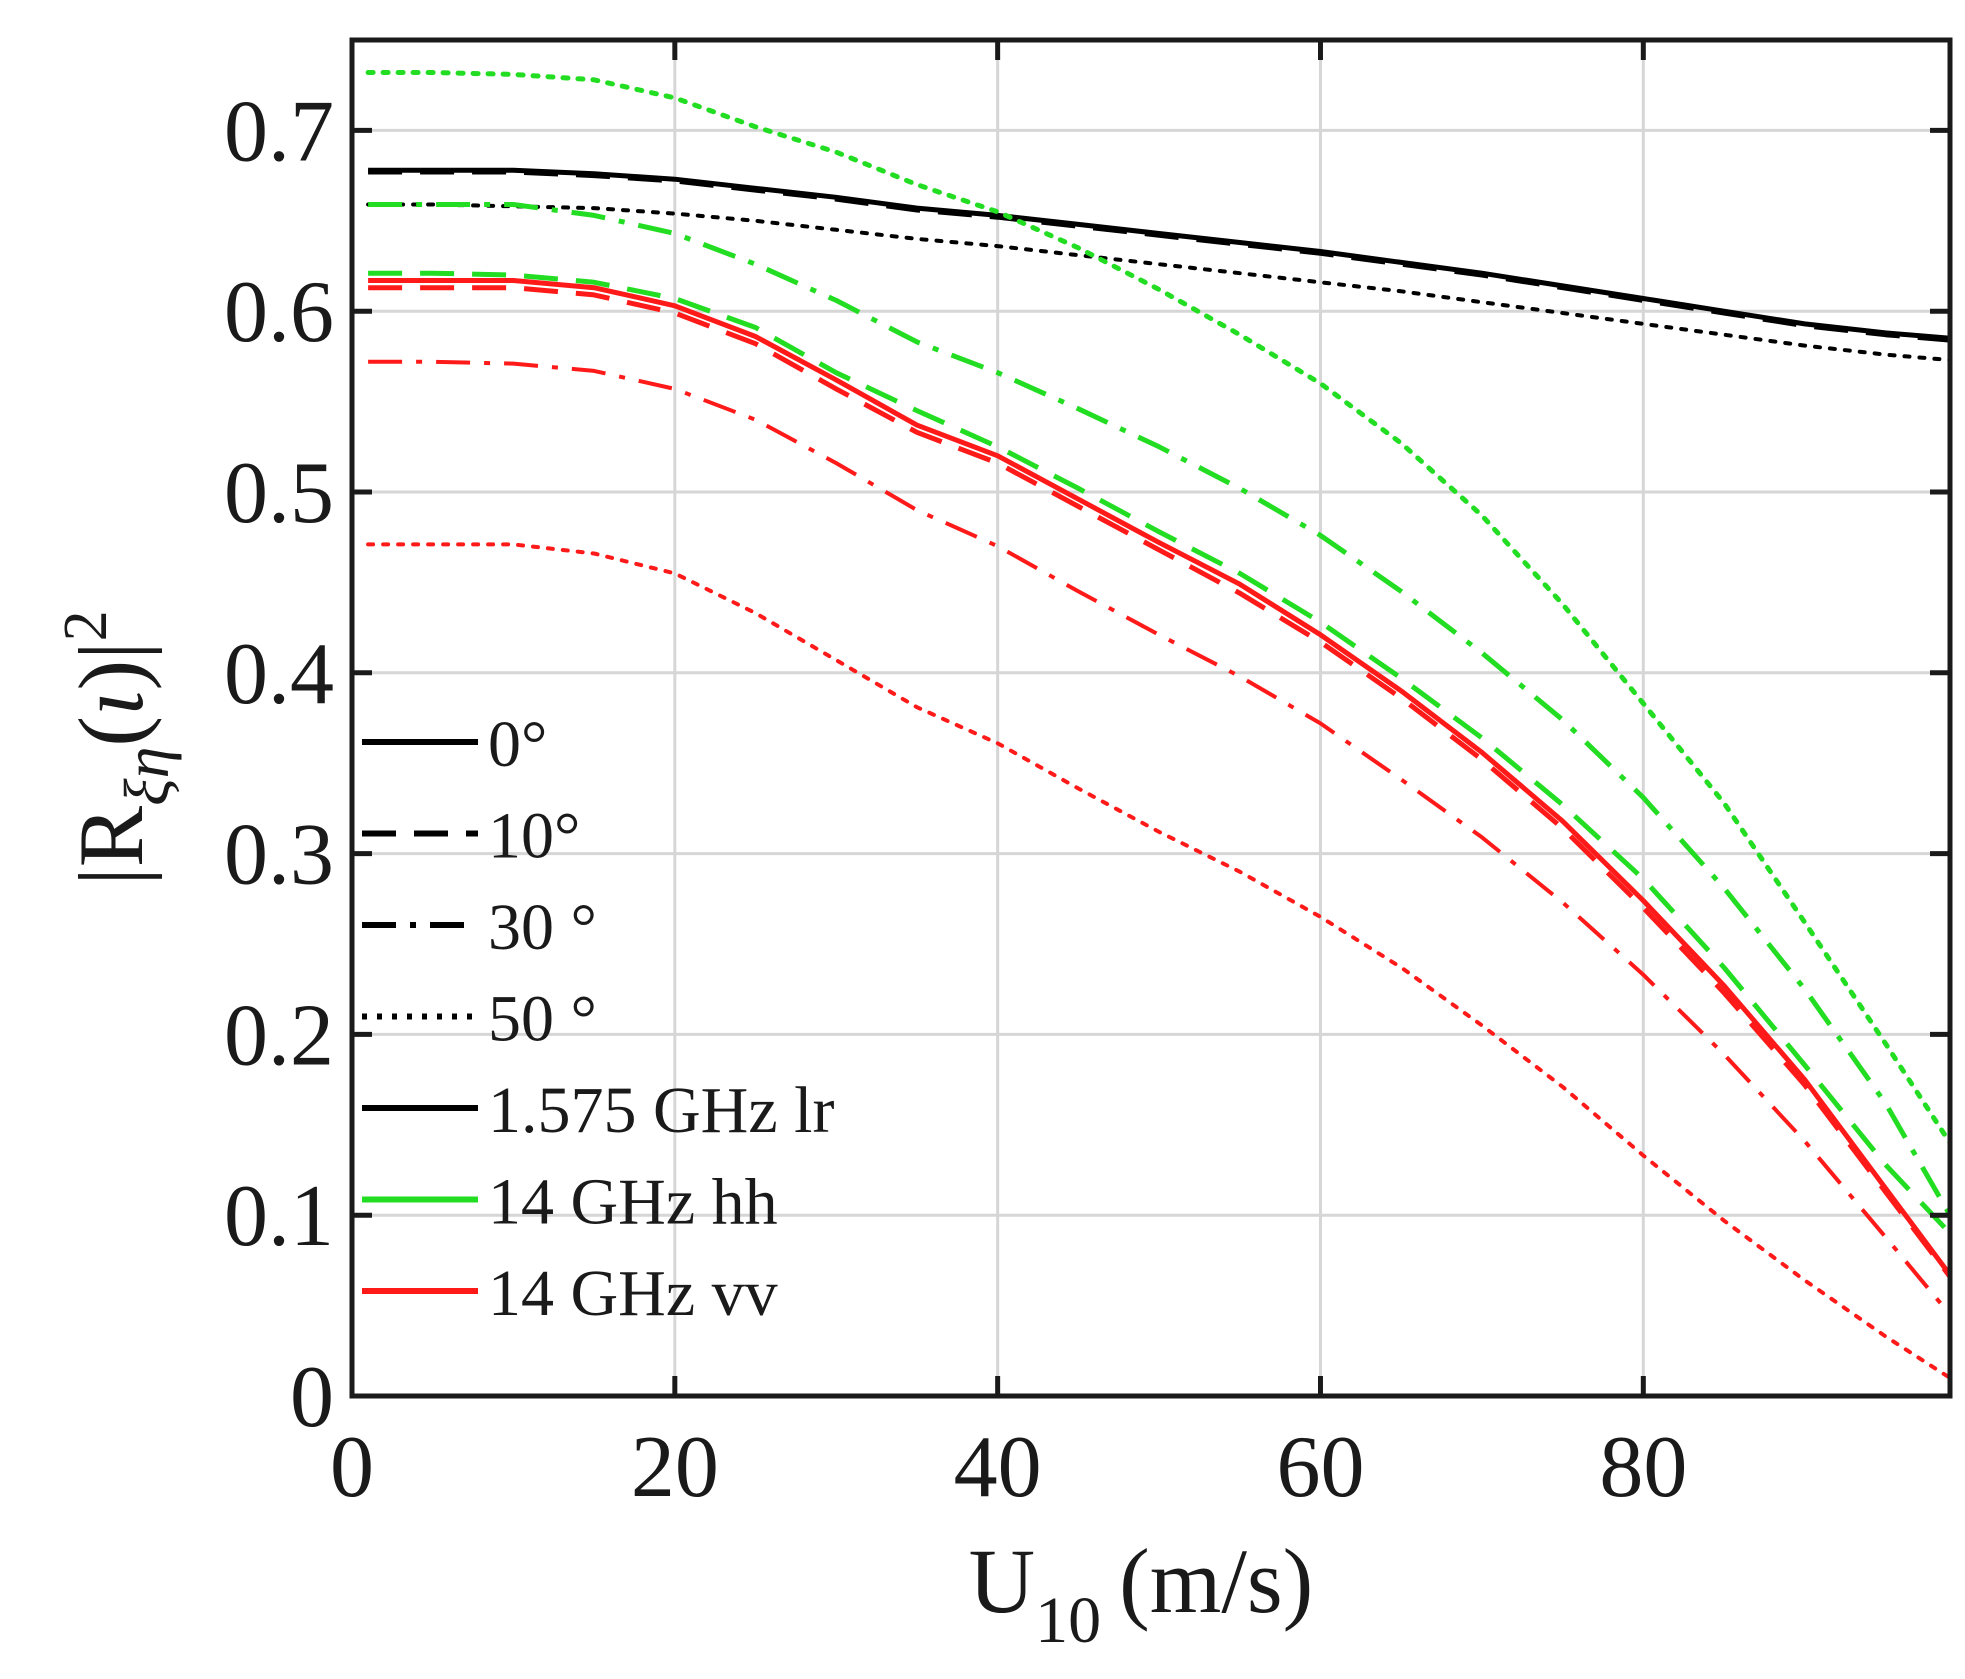  Describe the element at coordinates (86, 625) in the screenshot. I see `y-axis-label-exponent: 2` at that location.